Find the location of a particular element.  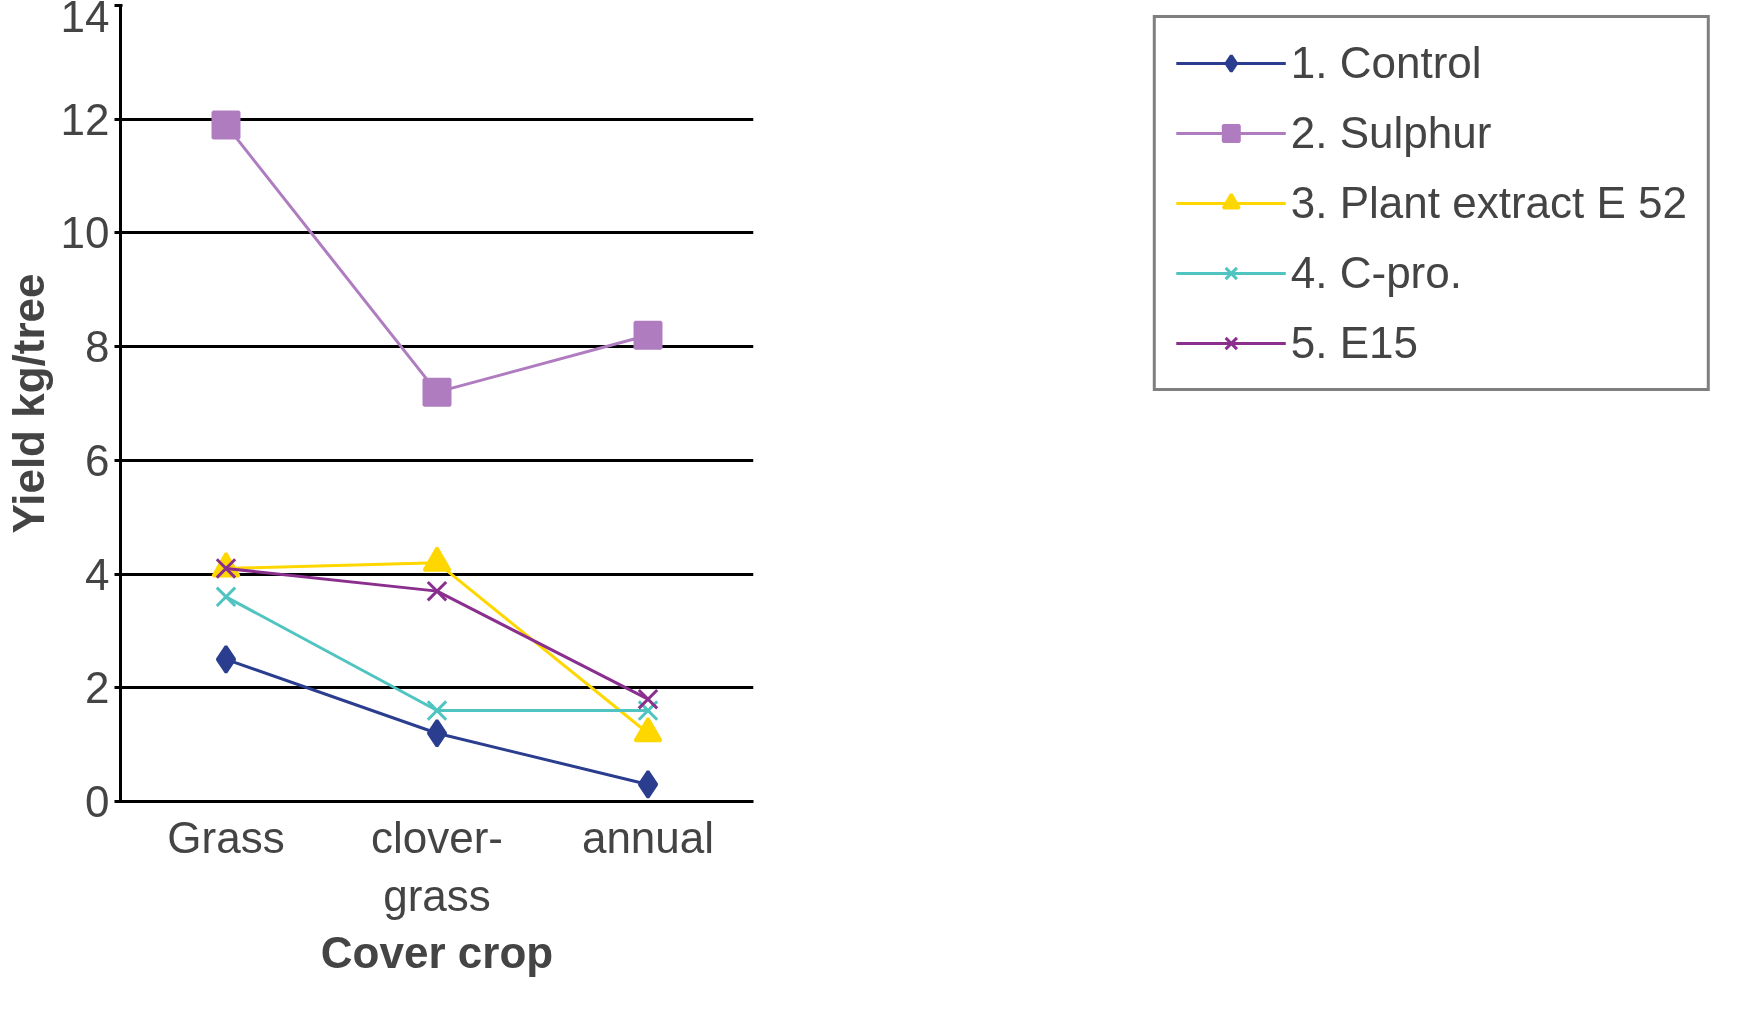

legend-label: 2. Sulphur is located at coordinates (1391, 133).